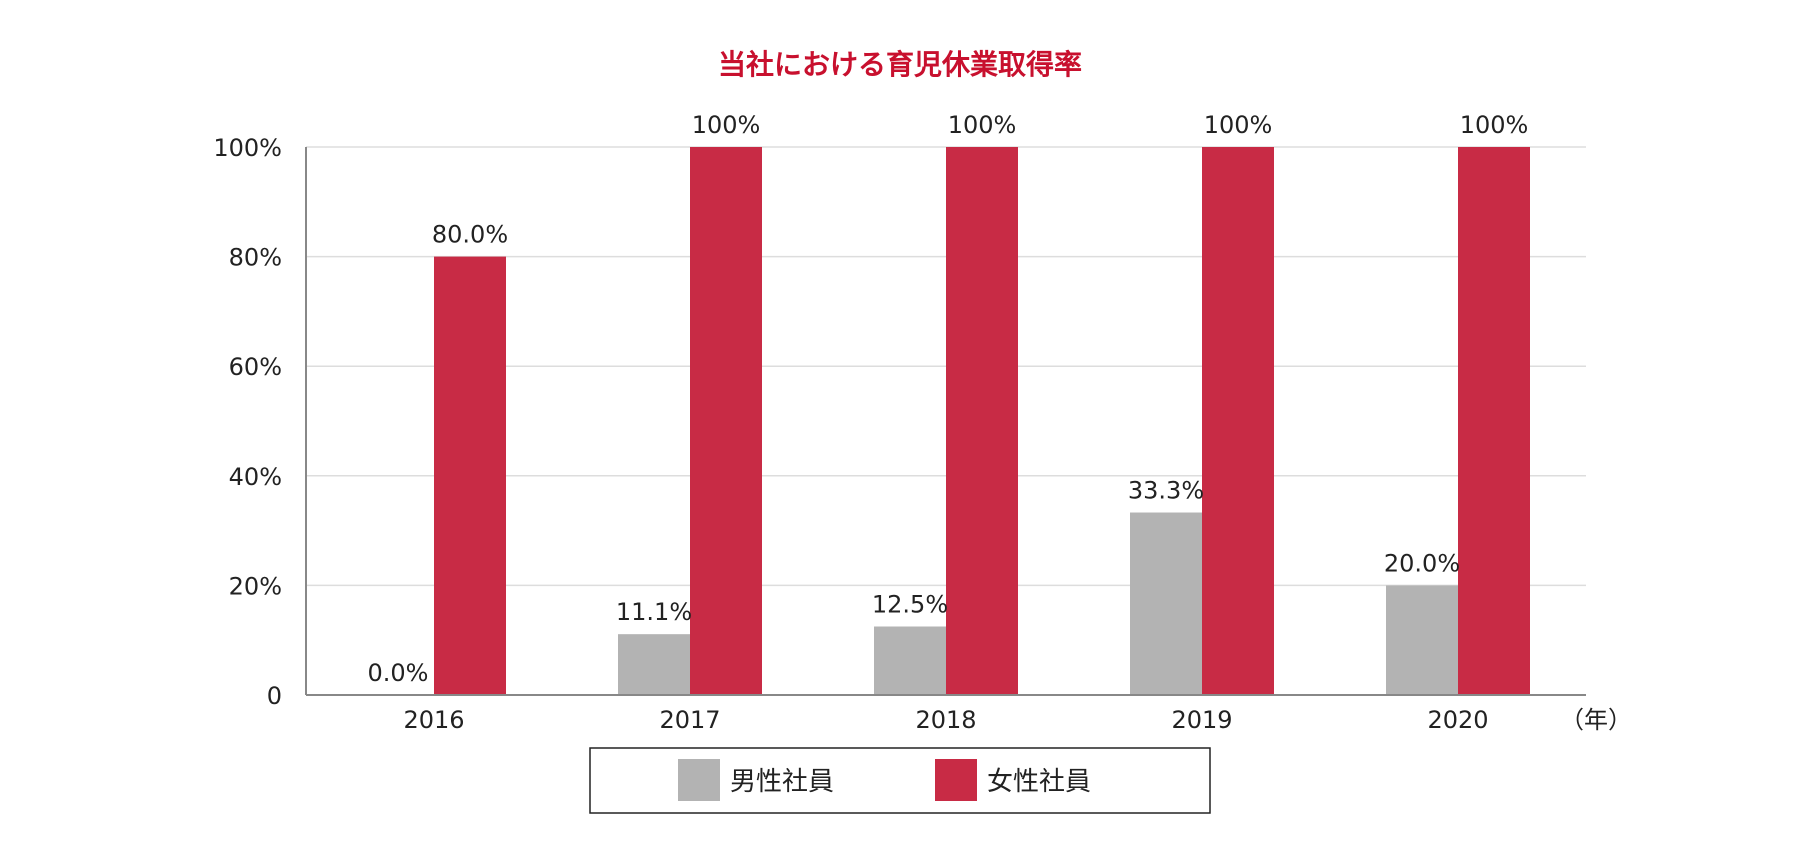 The width and height of the screenshot is (1800, 860). What do you see at coordinates (956, 780) in the screenshot?
I see `legend-swatch-female` at bounding box center [956, 780].